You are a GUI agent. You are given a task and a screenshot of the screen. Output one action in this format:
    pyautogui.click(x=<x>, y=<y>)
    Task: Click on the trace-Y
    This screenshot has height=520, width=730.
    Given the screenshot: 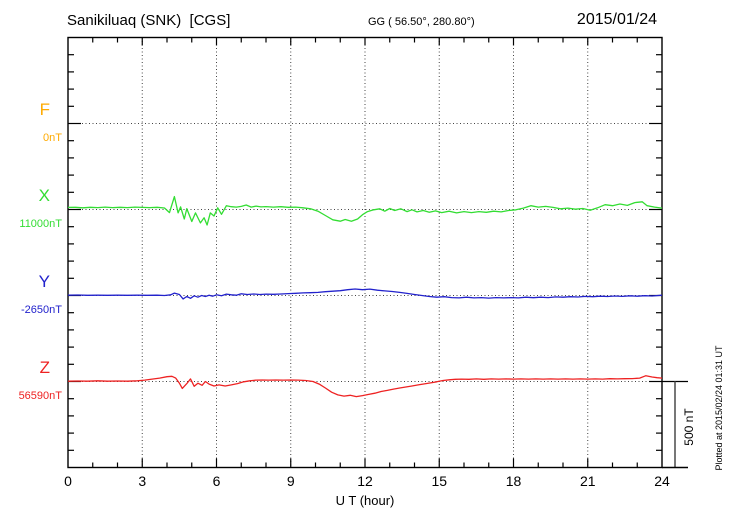 What is the action you would take?
    pyautogui.click(x=365, y=294)
    